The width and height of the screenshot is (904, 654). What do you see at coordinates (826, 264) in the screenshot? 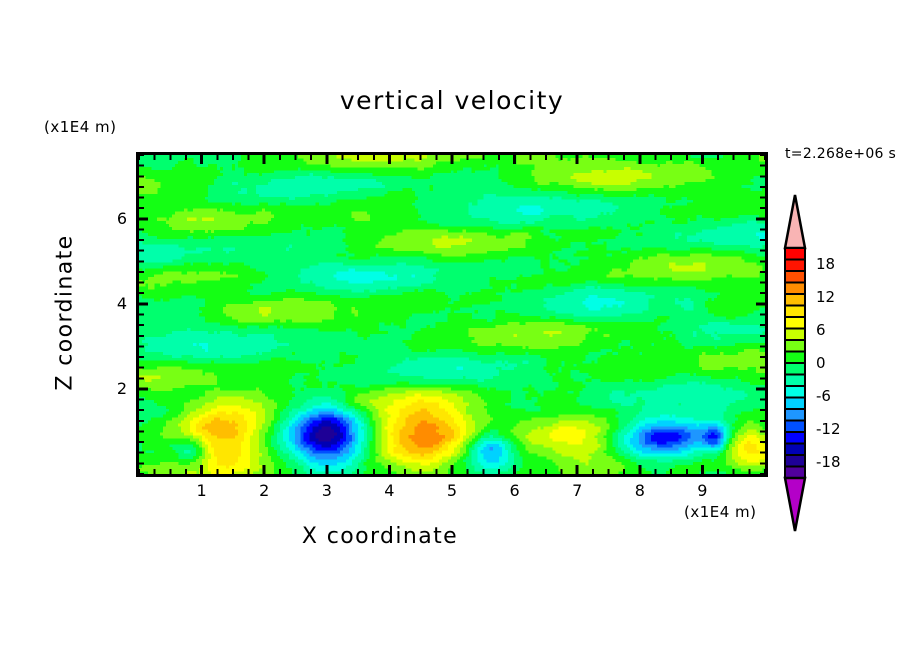
I see `colorbar-tick-label: 18` at bounding box center [826, 264].